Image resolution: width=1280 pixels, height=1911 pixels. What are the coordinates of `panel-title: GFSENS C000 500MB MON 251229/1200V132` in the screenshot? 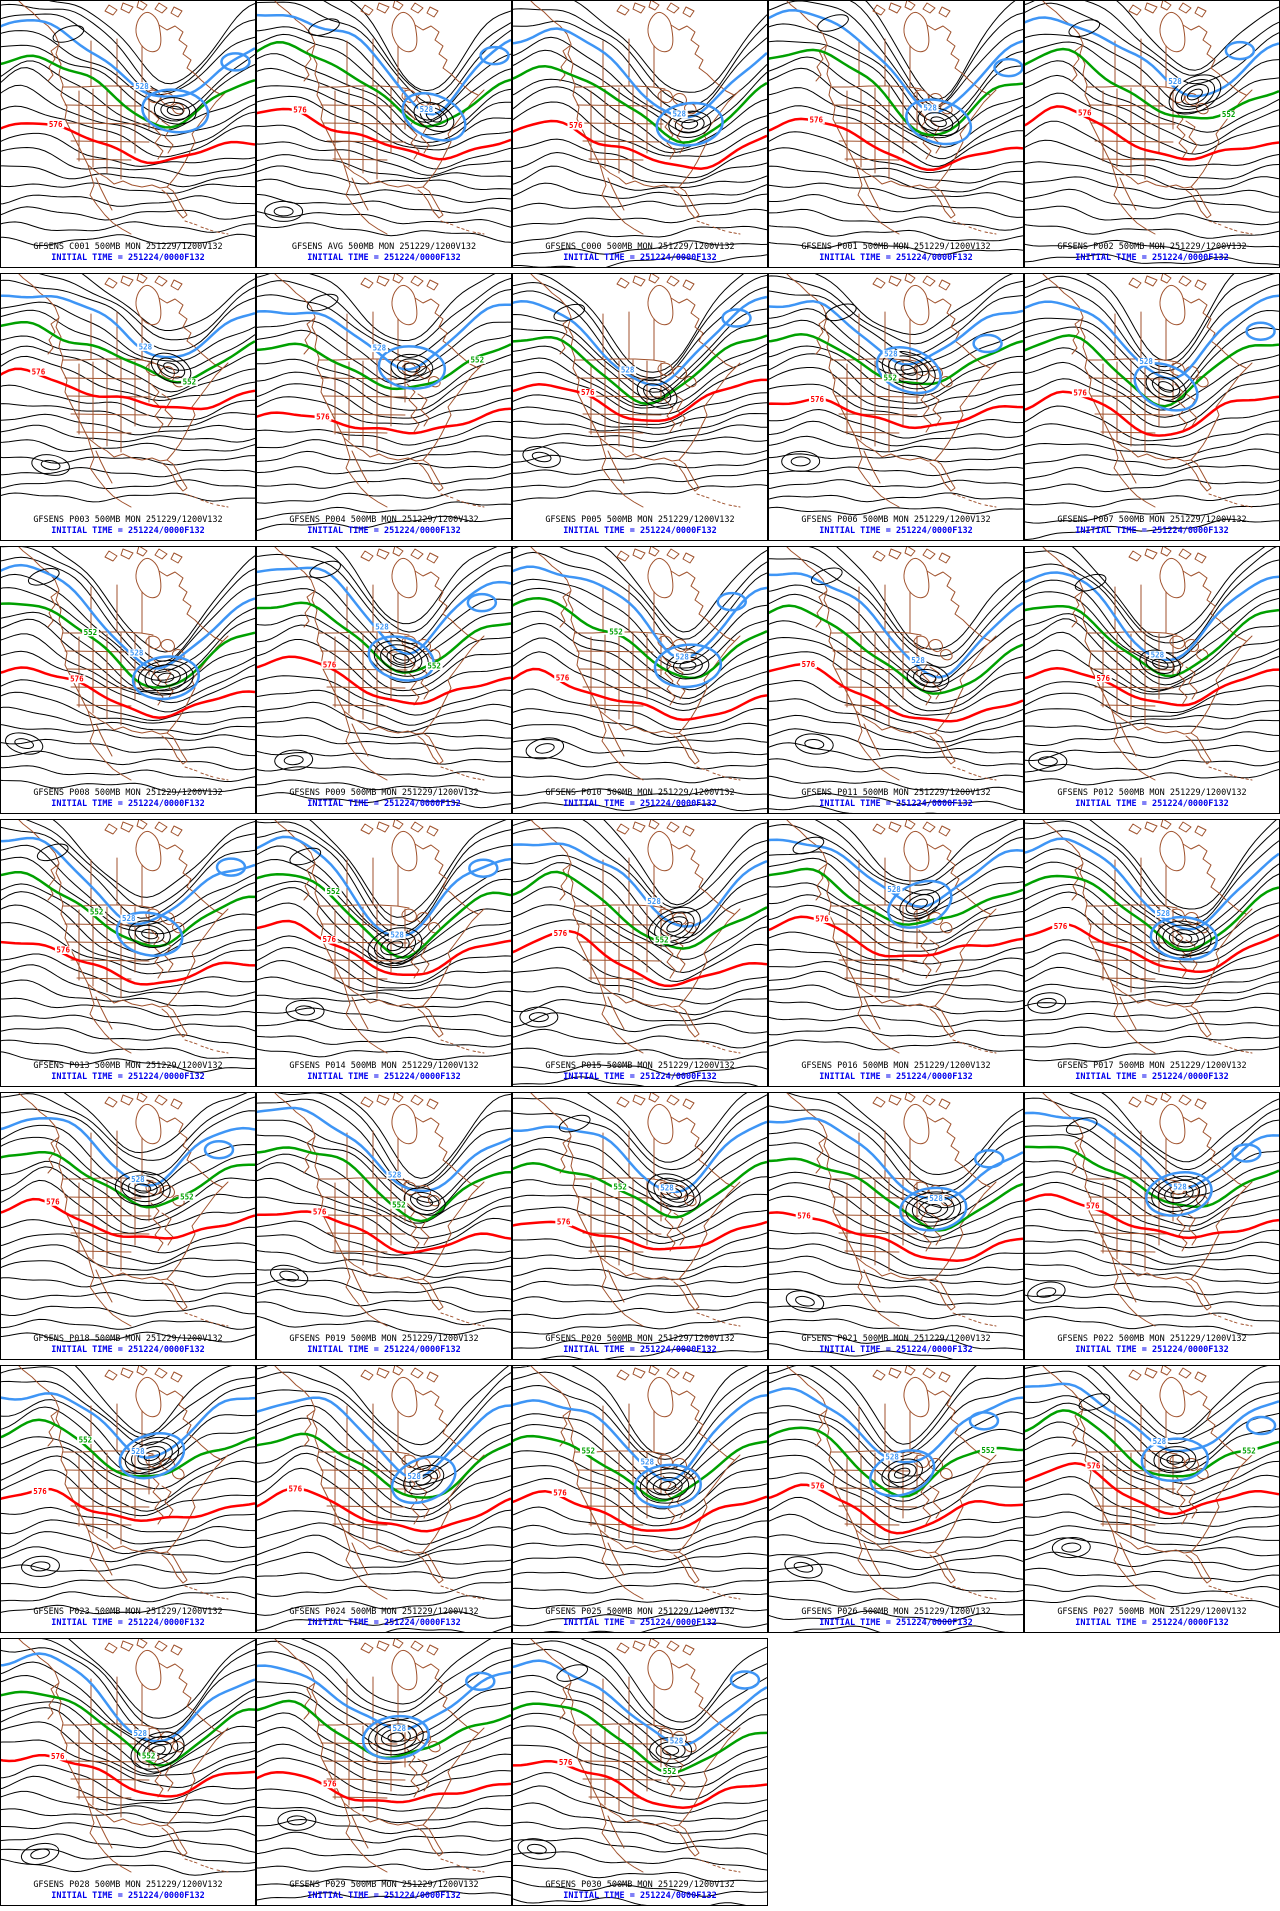 It's located at (640, 247).